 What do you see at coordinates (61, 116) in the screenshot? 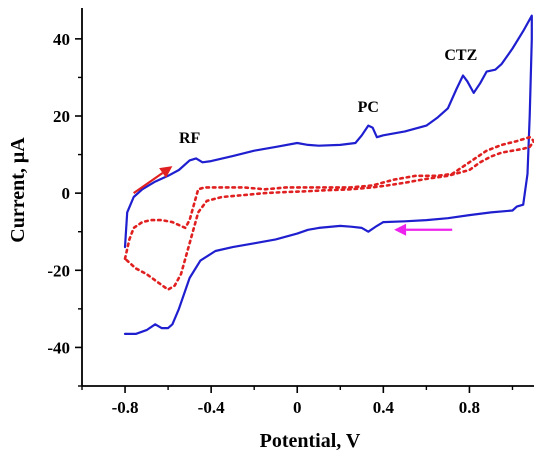
I see `y-tick-label-3: 20` at bounding box center [61, 116].